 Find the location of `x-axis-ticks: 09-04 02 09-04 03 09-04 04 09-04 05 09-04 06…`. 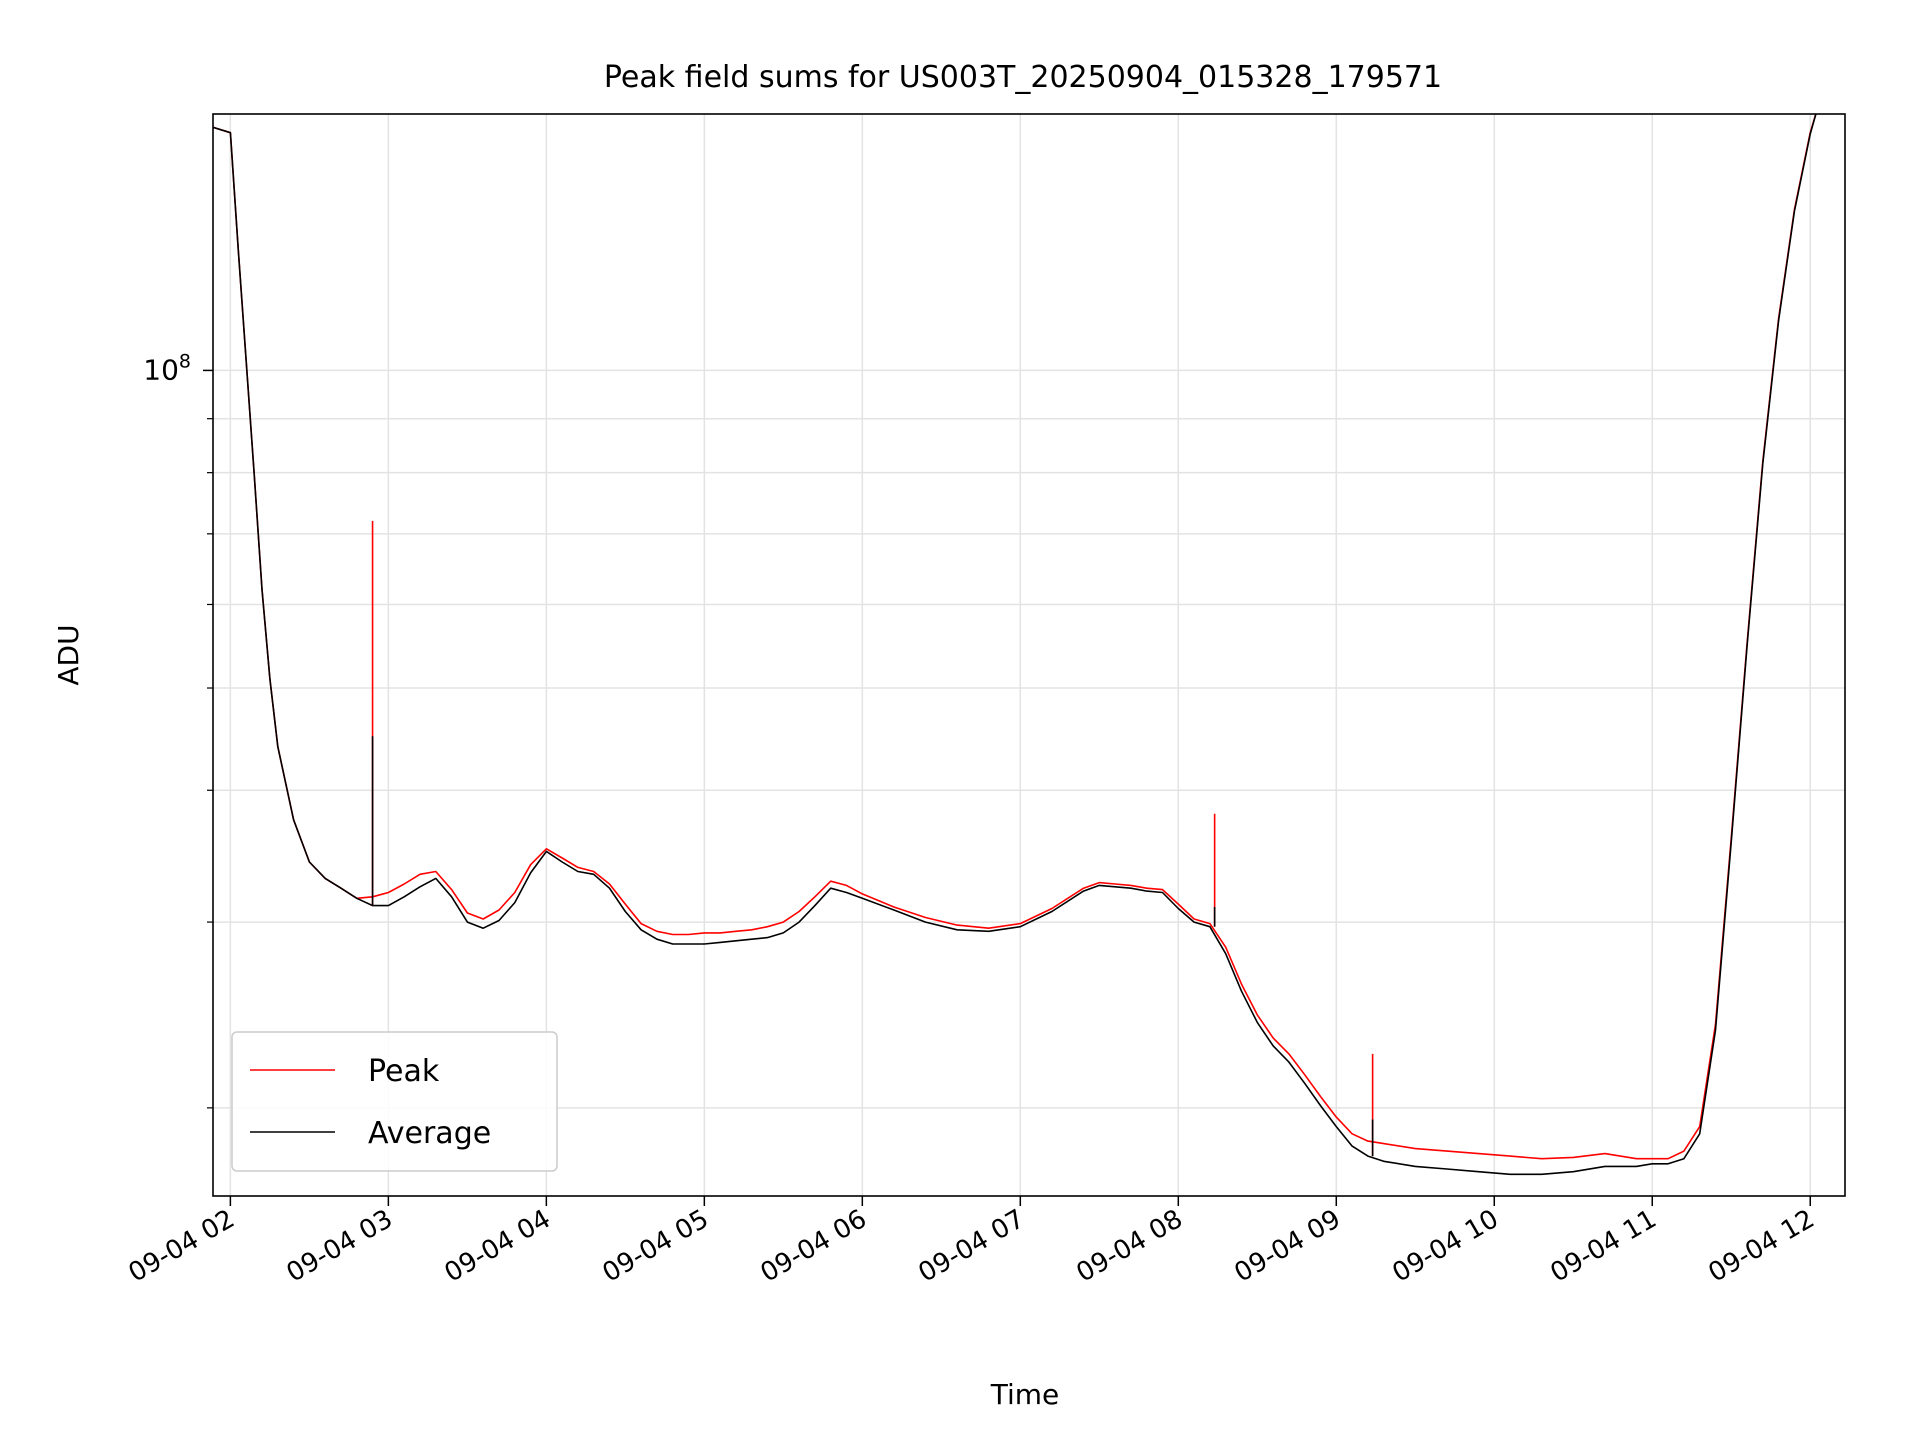

x-axis-ticks: 09-04 02 09-04 03 09-04 04 09-04 05 09-04 06… is located at coordinates (972, 1242).